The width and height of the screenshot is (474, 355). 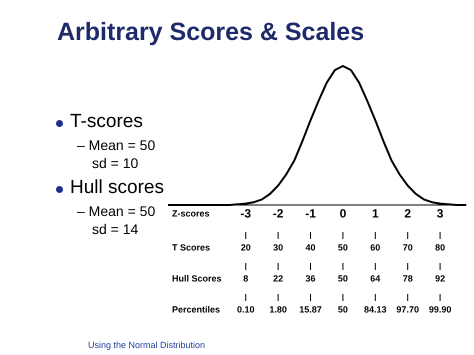 I want to click on text: 40, so click(x=311, y=247).